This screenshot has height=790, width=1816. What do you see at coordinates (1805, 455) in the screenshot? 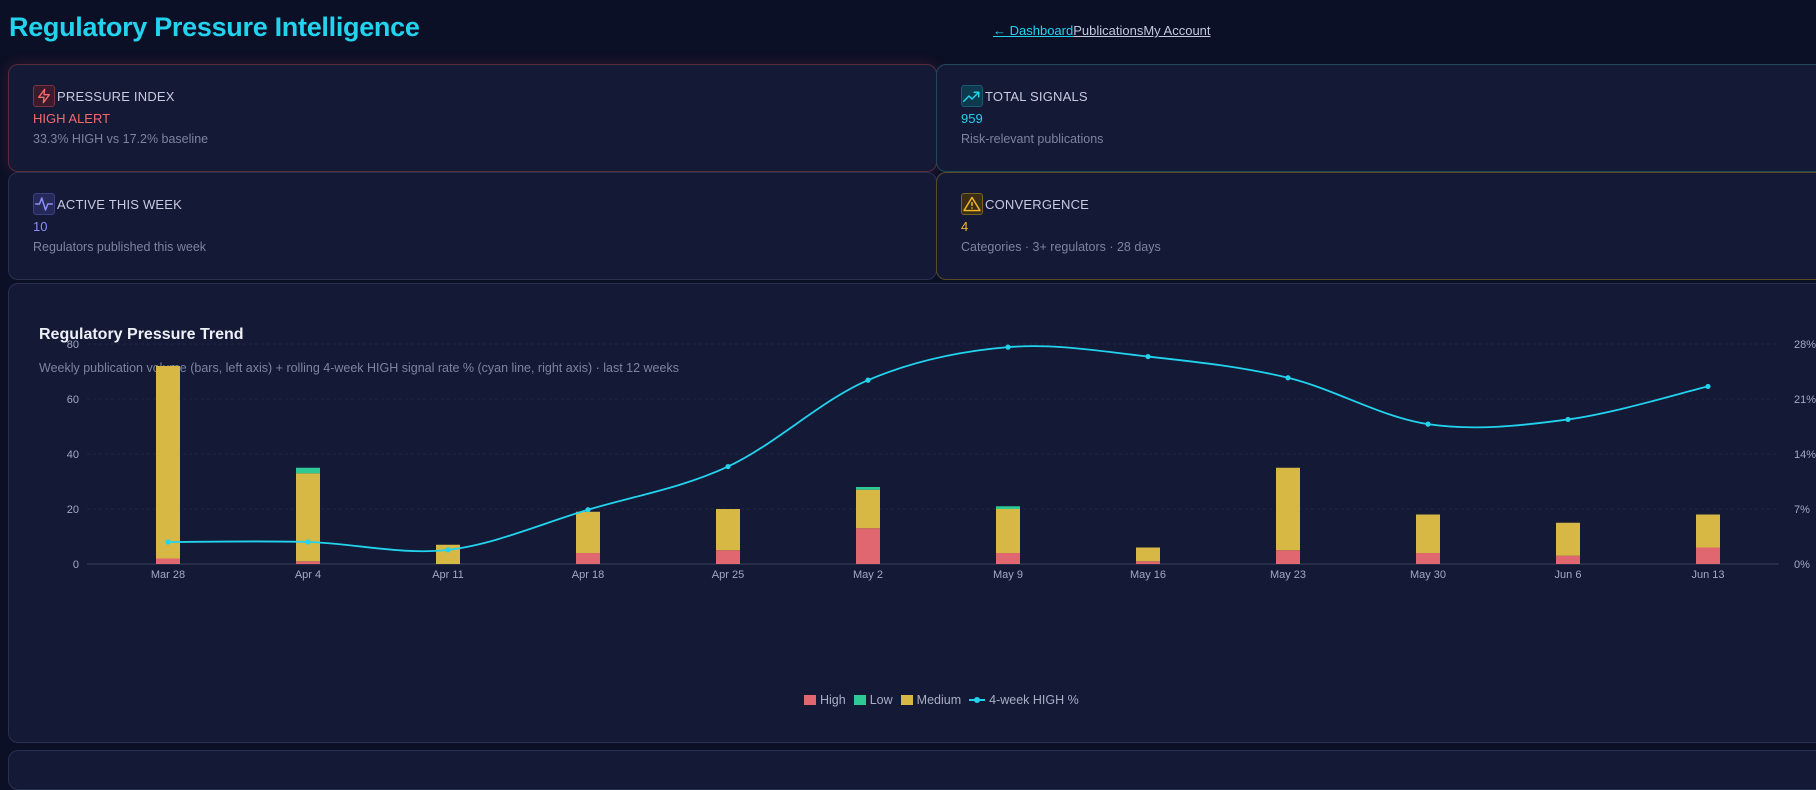
I see `right-axis-tick: 14%` at bounding box center [1805, 455].